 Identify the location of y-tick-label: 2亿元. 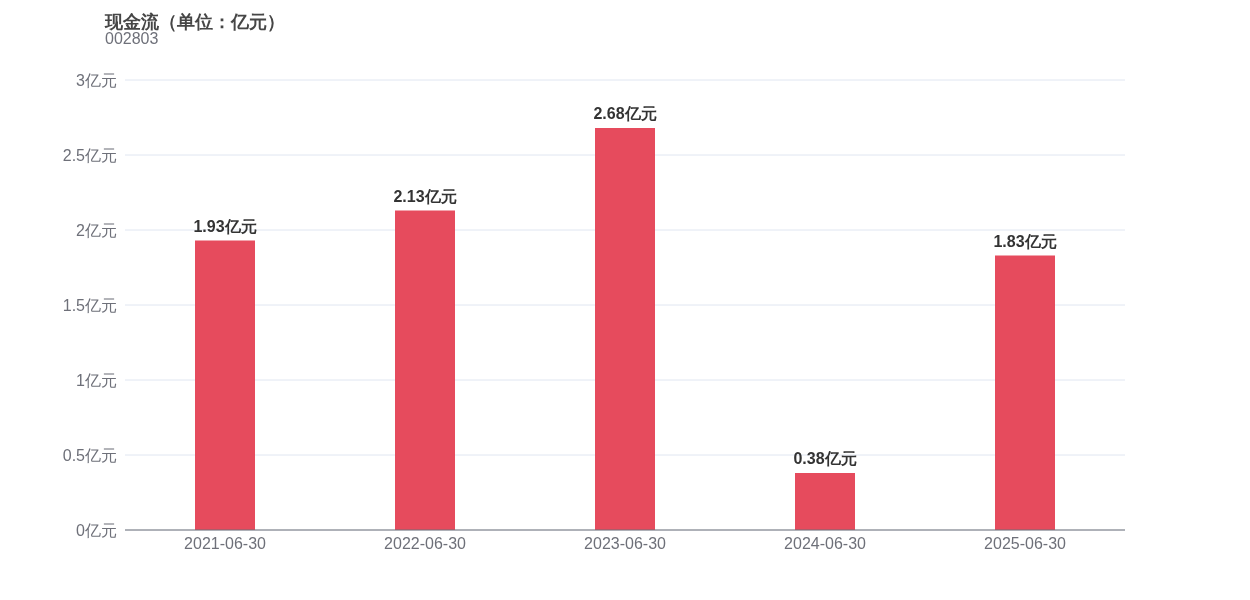
(96, 230).